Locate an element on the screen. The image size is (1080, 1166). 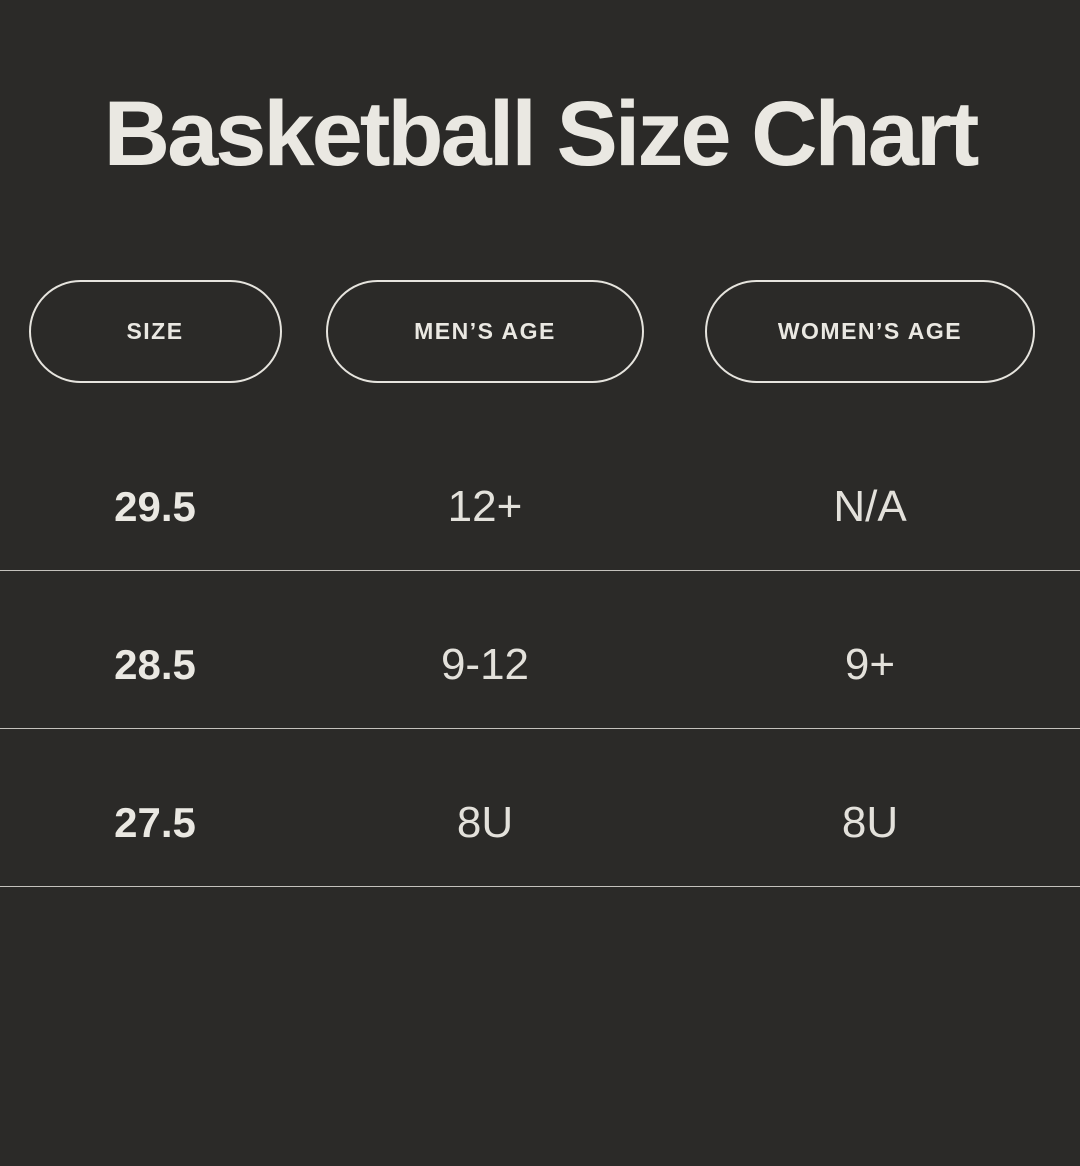
header-col-mens-age: MEN’S AGE is located at coordinates (485, 331).